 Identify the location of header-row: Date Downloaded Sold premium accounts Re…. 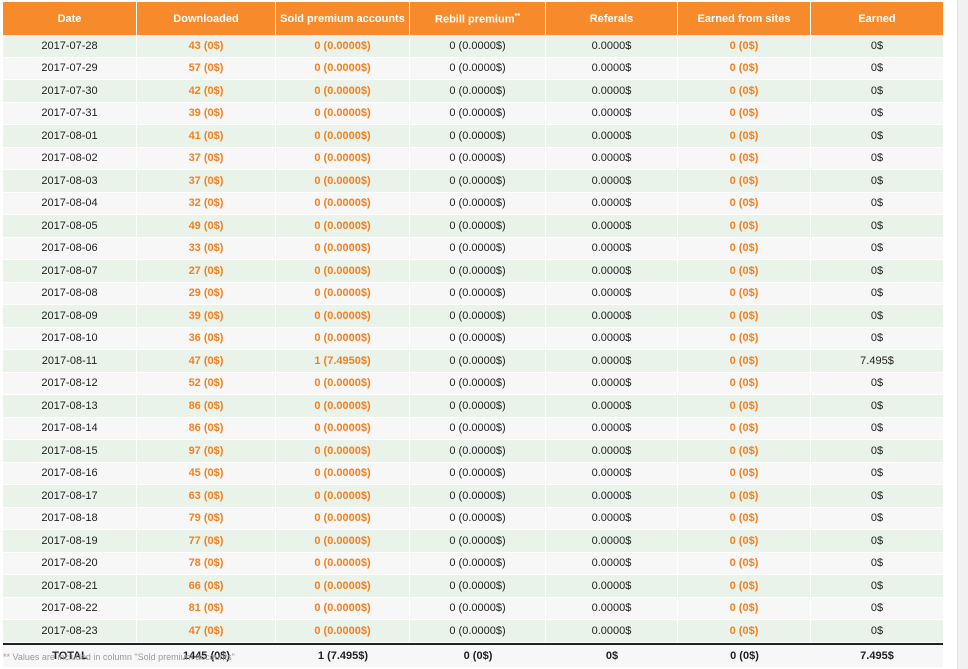
(473, 18).